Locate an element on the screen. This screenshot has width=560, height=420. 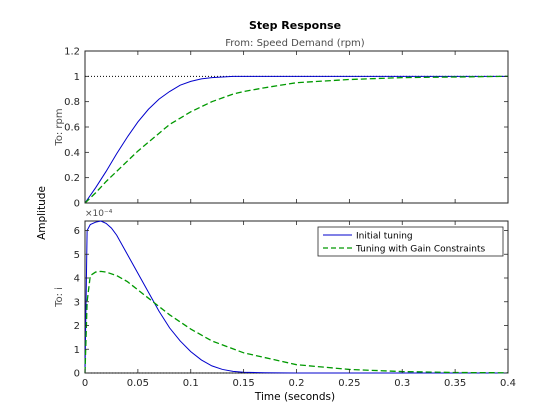
x-tick-label: 0.05 is located at coordinates (138, 383).